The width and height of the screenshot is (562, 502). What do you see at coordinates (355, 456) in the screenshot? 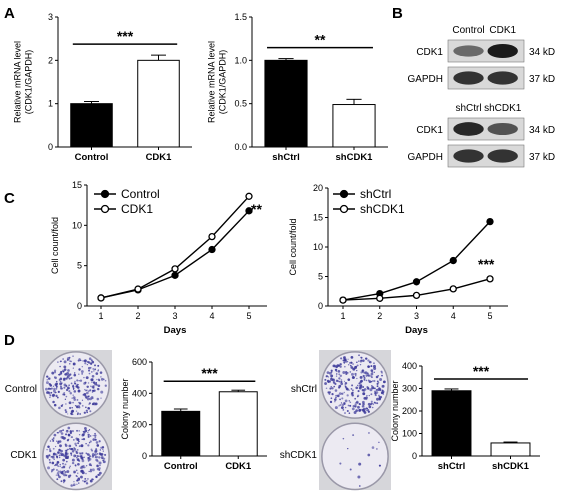
I see `petri-dish` at bounding box center [355, 456].